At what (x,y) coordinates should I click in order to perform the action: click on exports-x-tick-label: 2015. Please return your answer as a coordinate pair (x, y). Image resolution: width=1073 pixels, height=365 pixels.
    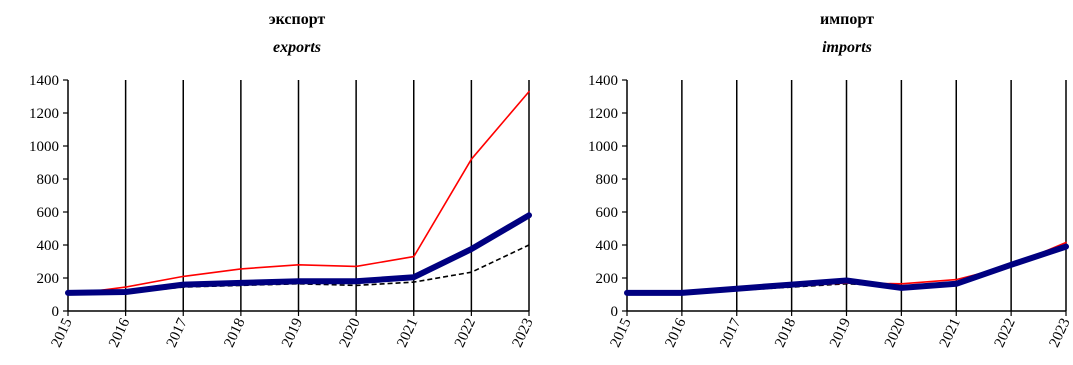
    Looking at the image, I should click on (61, 333).